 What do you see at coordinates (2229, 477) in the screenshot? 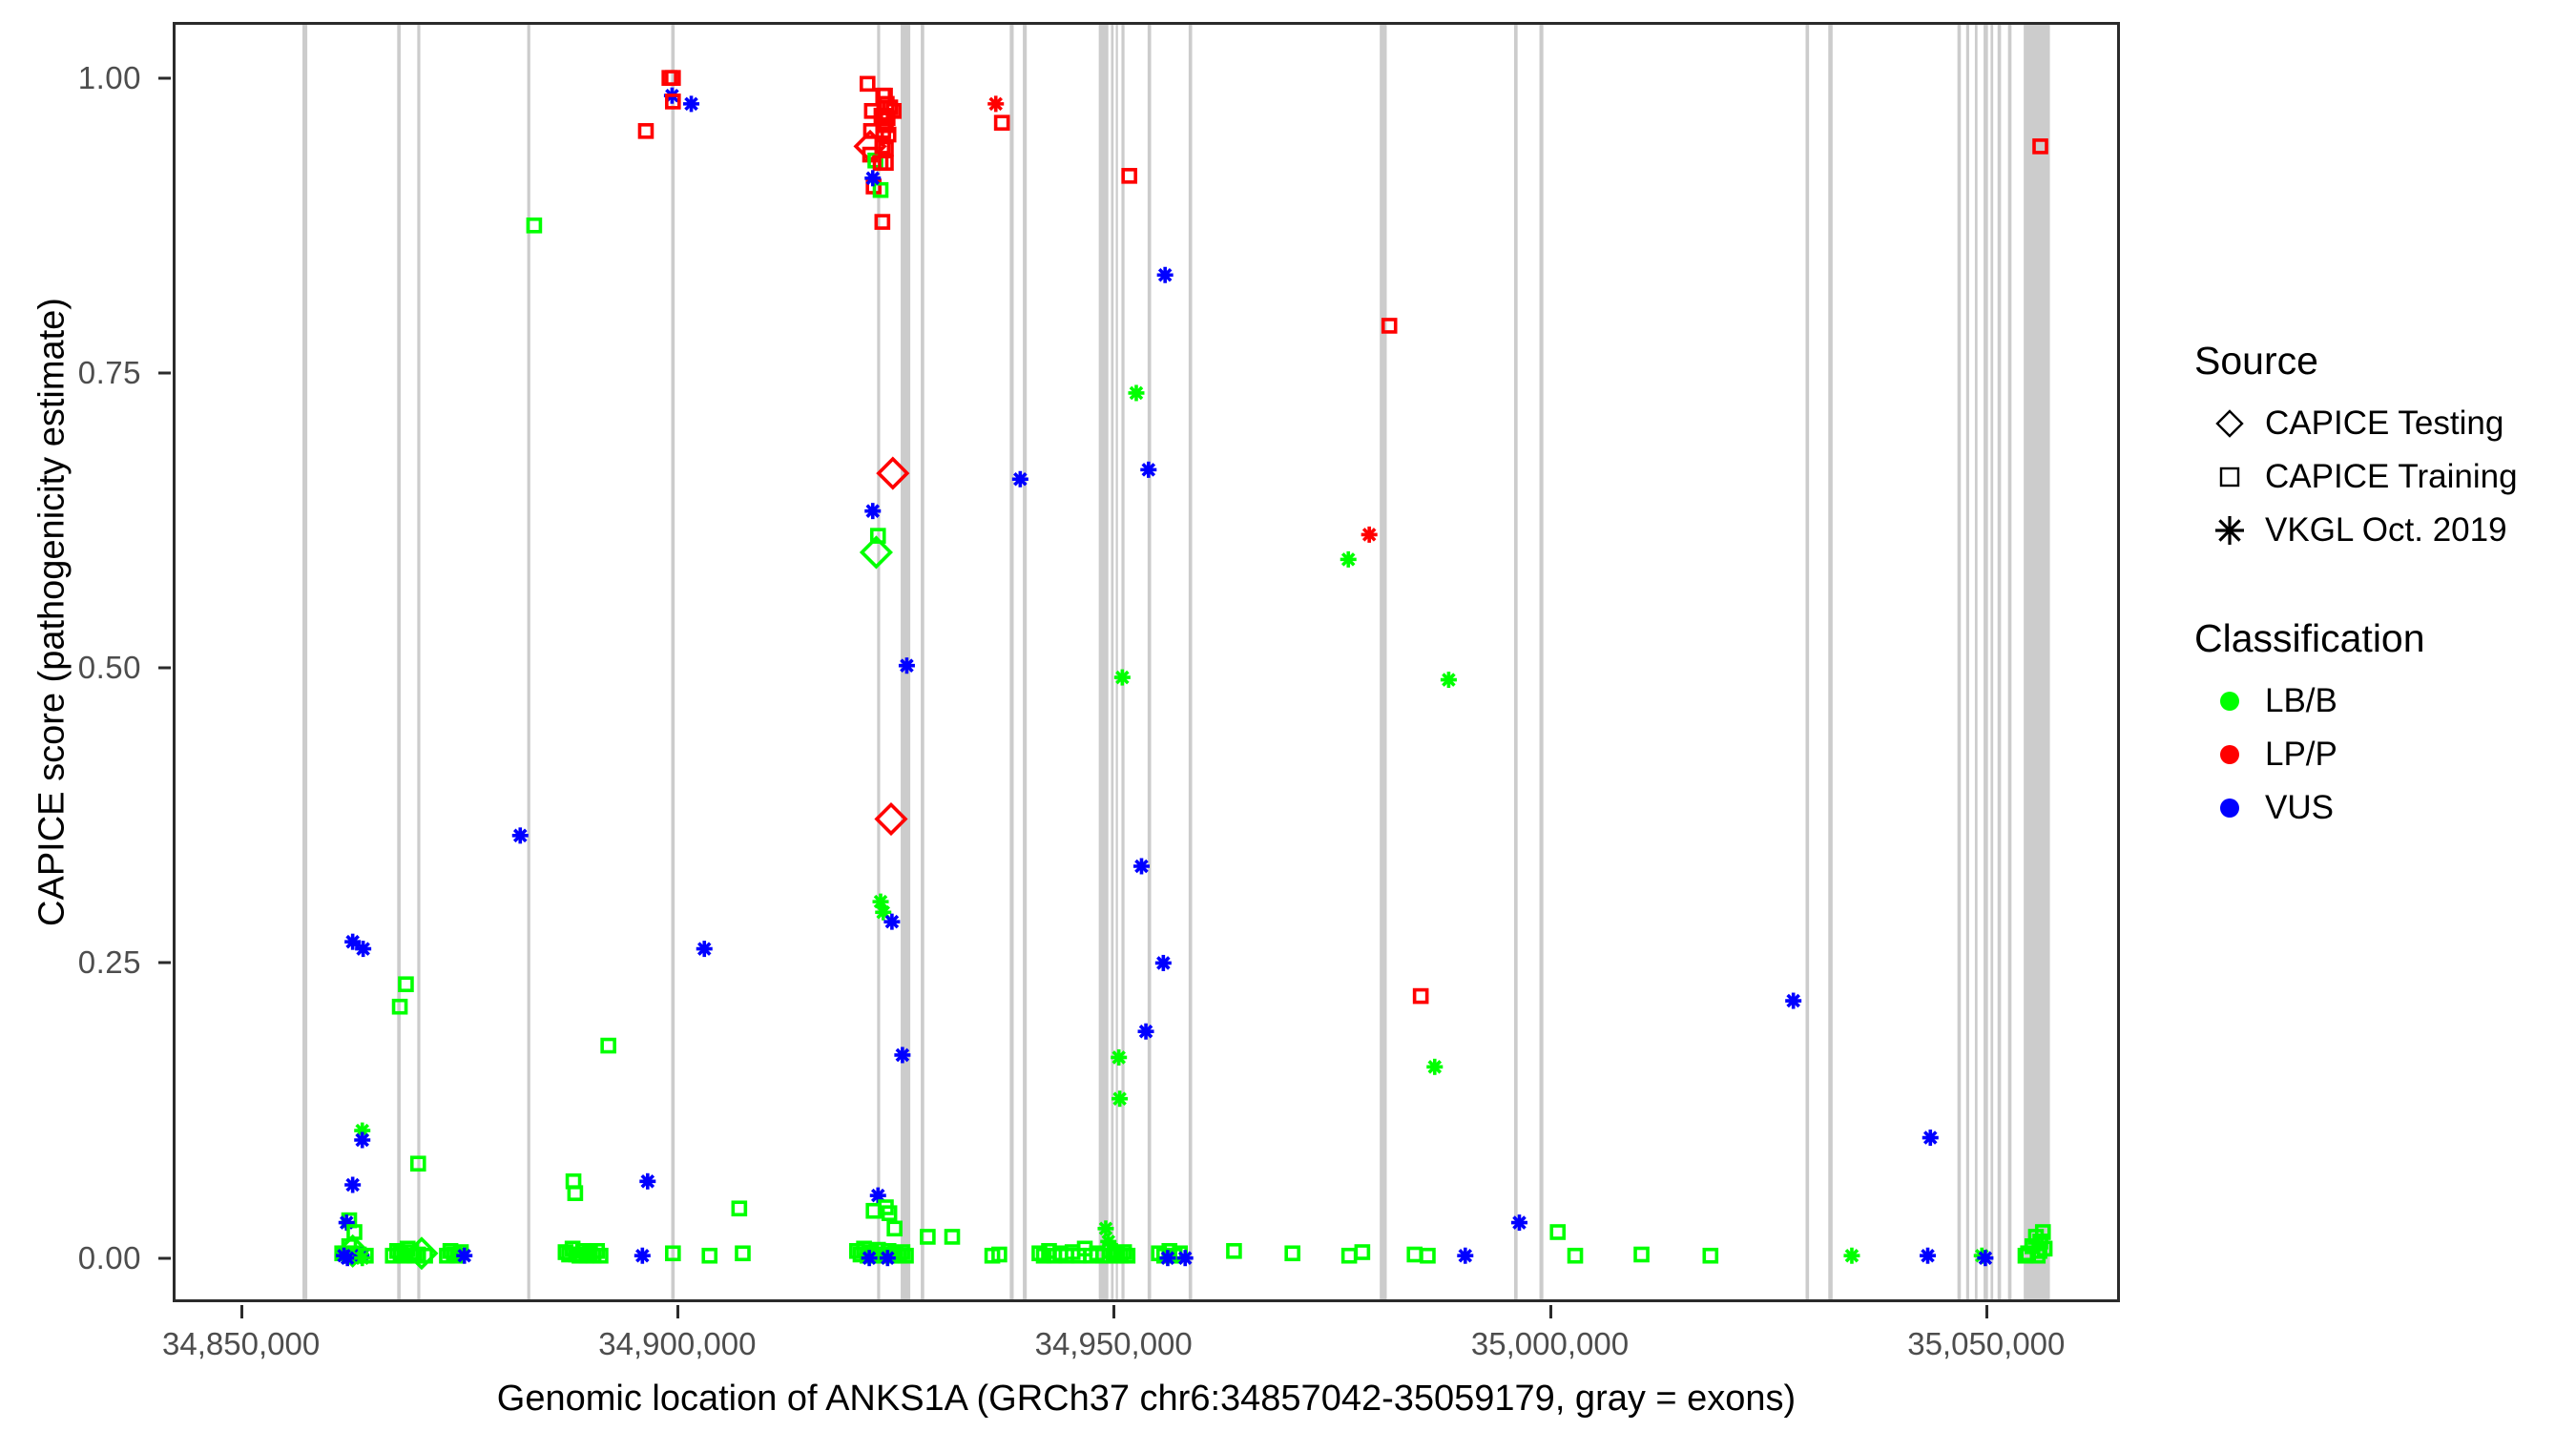
I see `square-outline-icon` at bounding box center [2229, 477].